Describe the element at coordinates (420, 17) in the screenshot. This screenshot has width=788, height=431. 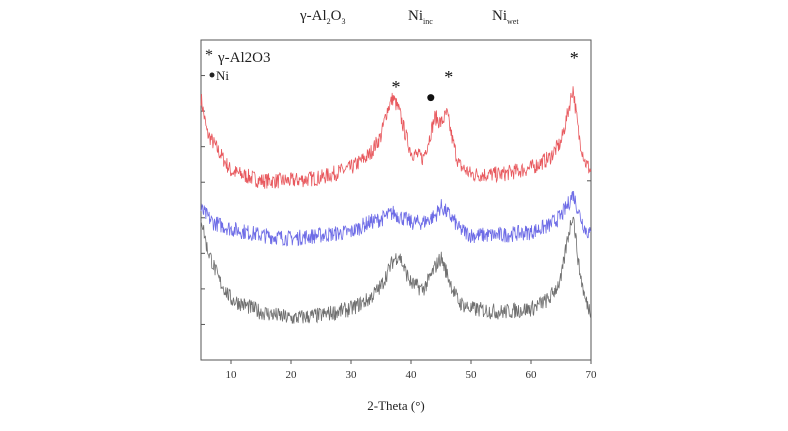
I see `header-ni-inc: Niinc` at that location.